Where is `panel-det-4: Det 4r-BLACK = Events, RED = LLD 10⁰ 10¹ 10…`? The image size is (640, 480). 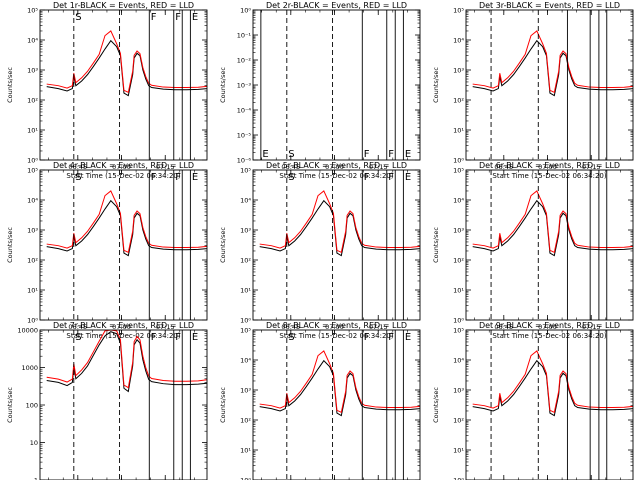 panel-det-4: Det 4r-BLACK = Events, RED = LLD 10⁰ 10¹ 10… is located at coordinates (107, 250).